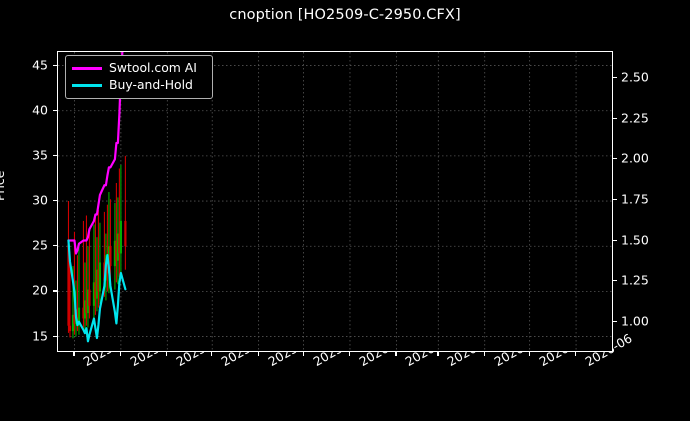 This screenshot has width=690, height=421. Describe the element at coordinates (518, 350) in the screenshot. I see `x-axis-tick-label: 2026-04` at that location.